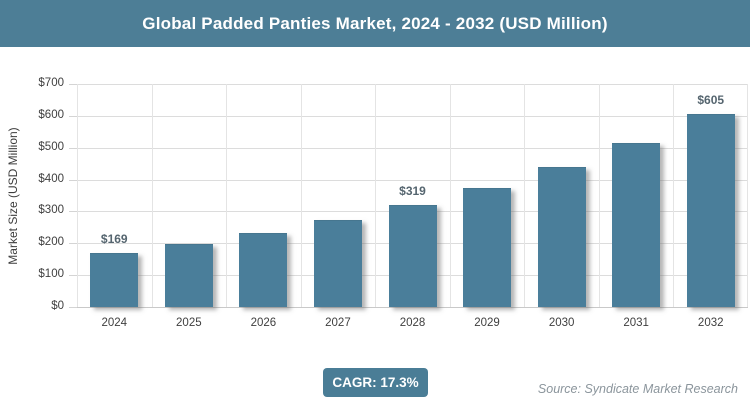  I want to click on bar-value-label: $605, so click(711, 100).